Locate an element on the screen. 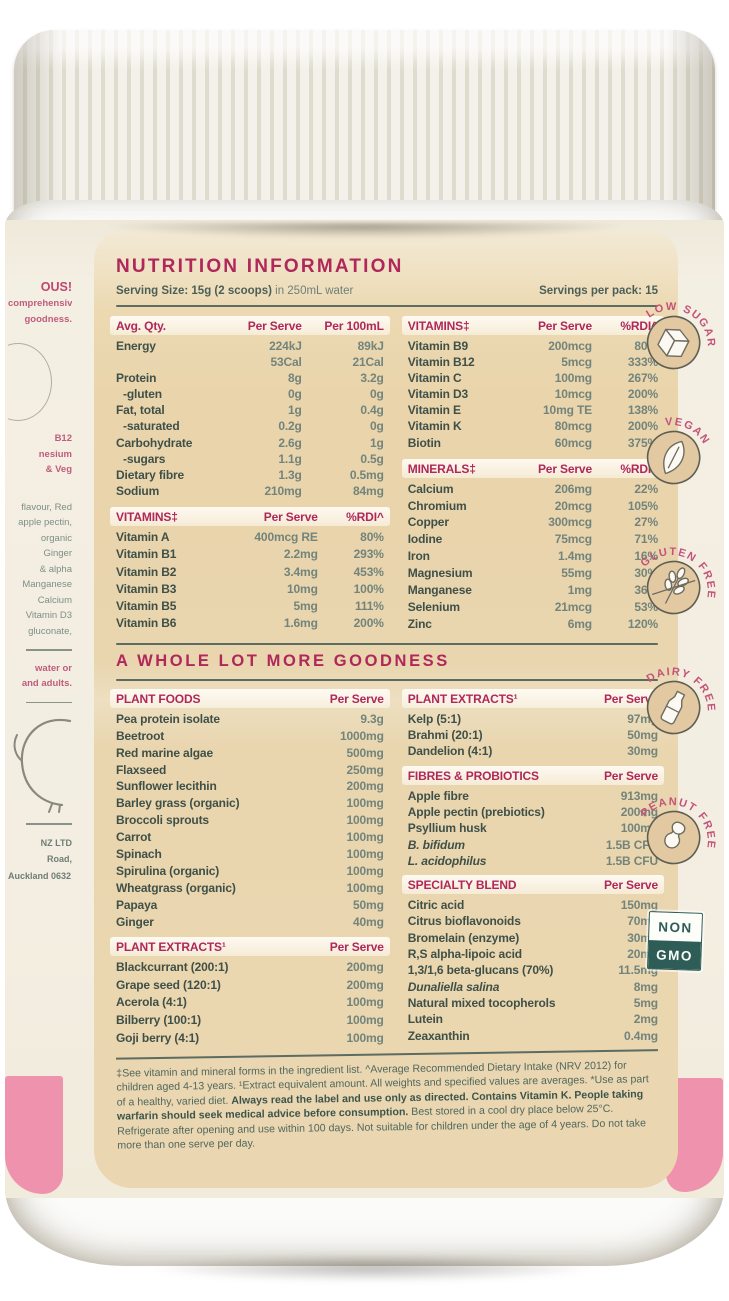 The image size is (729, 1301). table-row: Magnesium 55mg 30% is located at coordinates (533, 573).